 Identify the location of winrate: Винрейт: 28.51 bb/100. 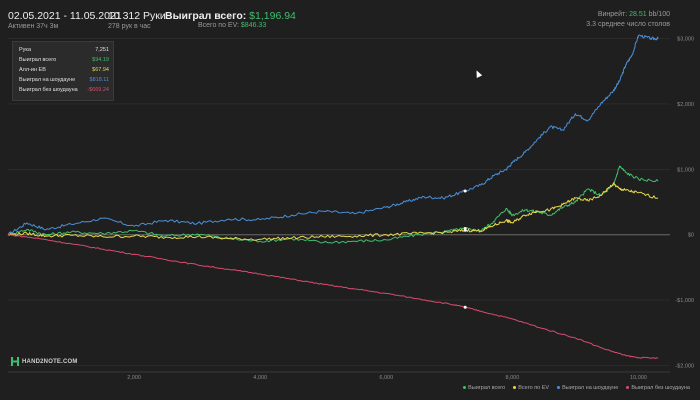
(634, 14).